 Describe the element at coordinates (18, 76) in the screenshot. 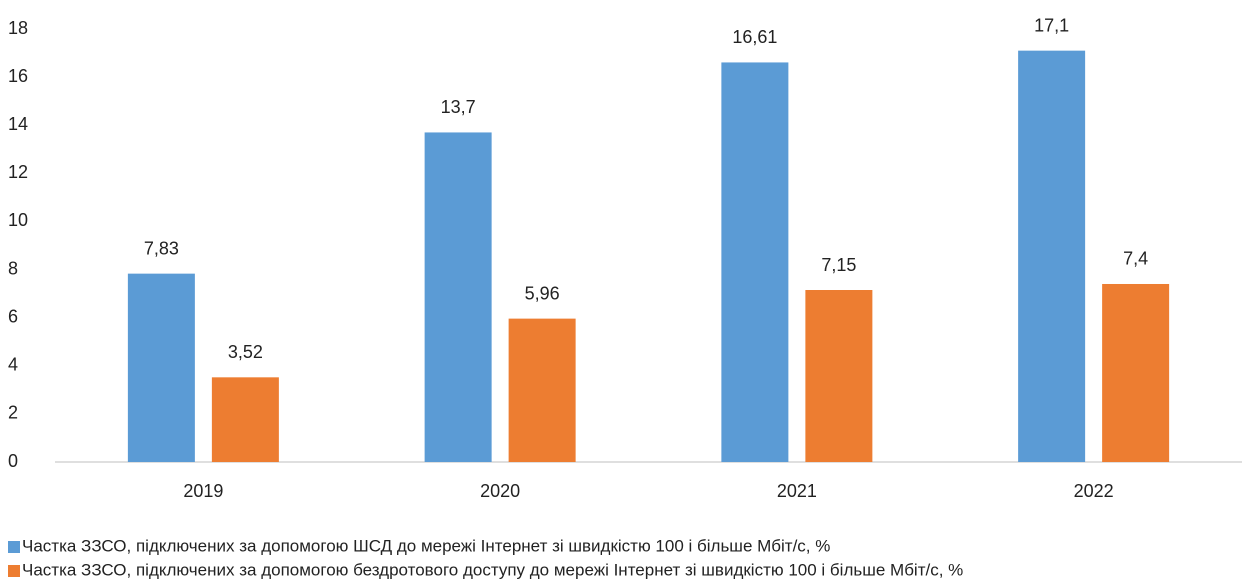

I see `y-tick-label: 16` at that location.